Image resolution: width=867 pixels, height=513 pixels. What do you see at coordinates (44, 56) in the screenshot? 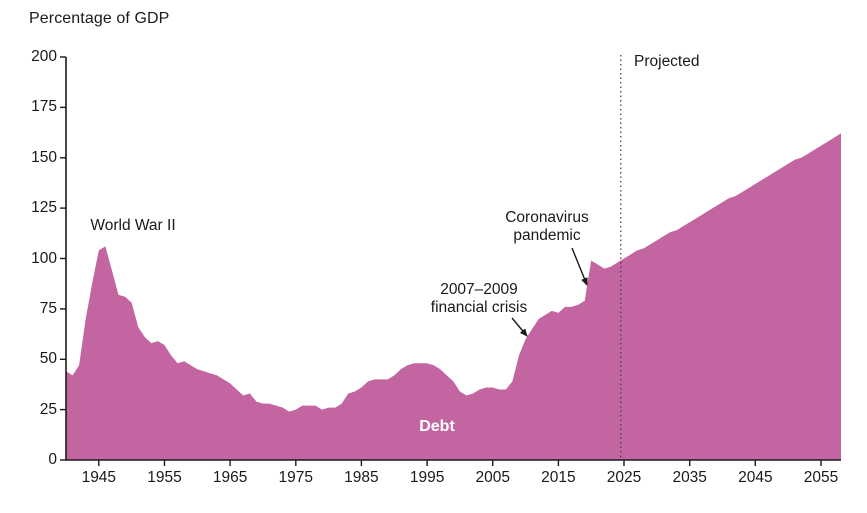
I see `y-tick-label: 200` at bounding box center [44, 56].